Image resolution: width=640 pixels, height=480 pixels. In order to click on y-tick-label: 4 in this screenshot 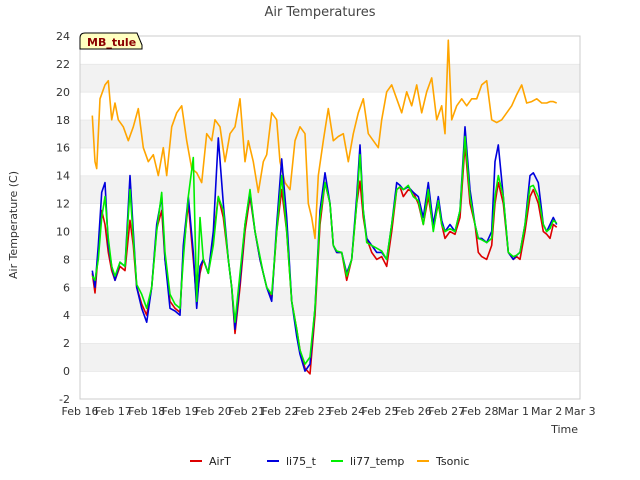, I will do `click(66, 315)`.